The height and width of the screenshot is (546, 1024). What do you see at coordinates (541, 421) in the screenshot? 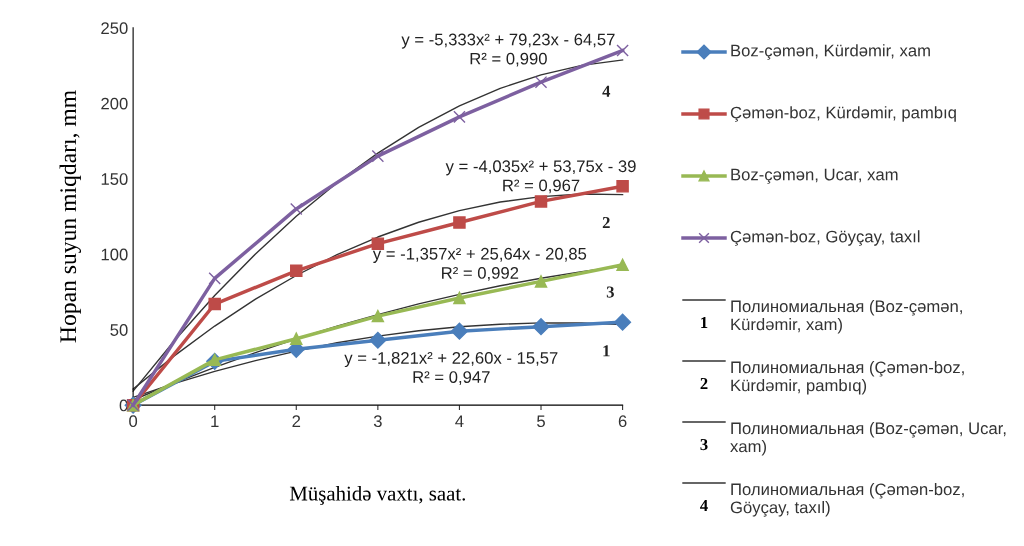
I see `x-tick-label: 5` at bounding box center [541, 421].